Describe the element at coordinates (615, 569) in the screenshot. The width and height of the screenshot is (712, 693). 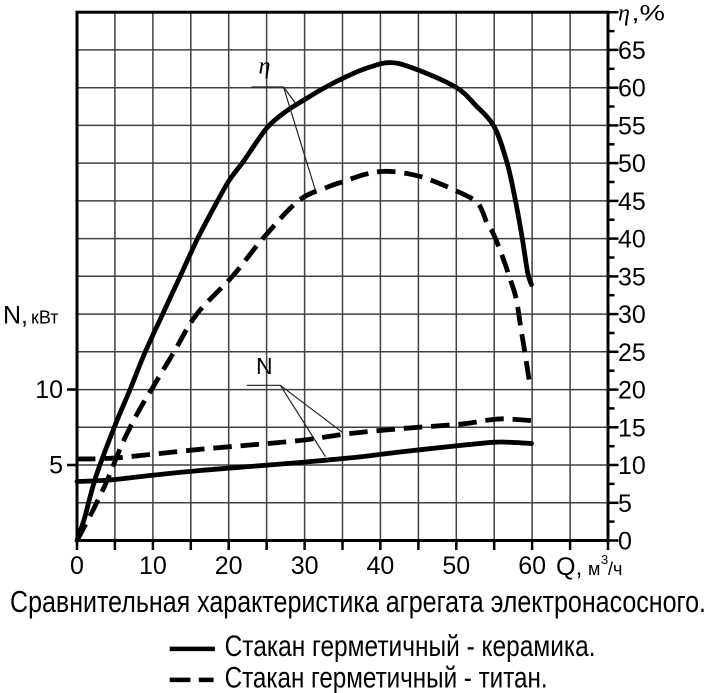
I see `svg-text: /ч` at that location.